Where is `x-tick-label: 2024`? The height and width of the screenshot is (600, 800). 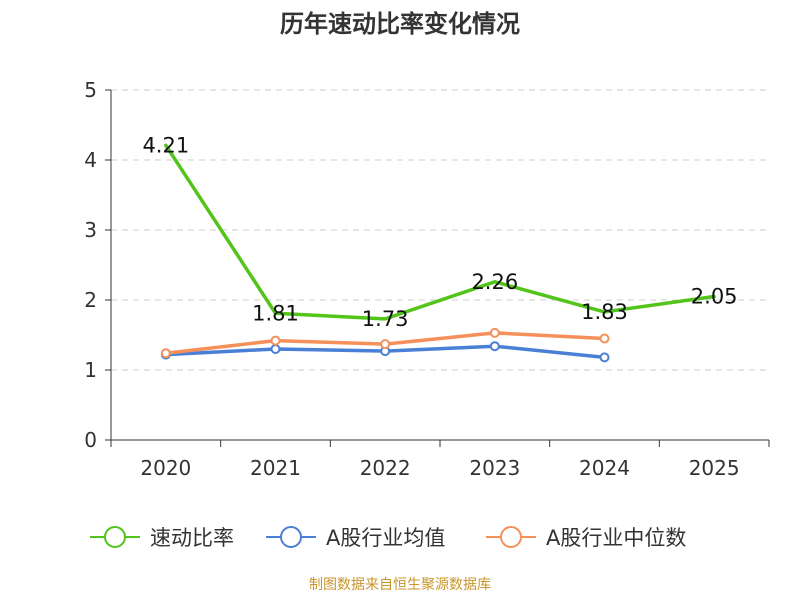 x-tick-label: 2024 is located at coordinates (604, 468).